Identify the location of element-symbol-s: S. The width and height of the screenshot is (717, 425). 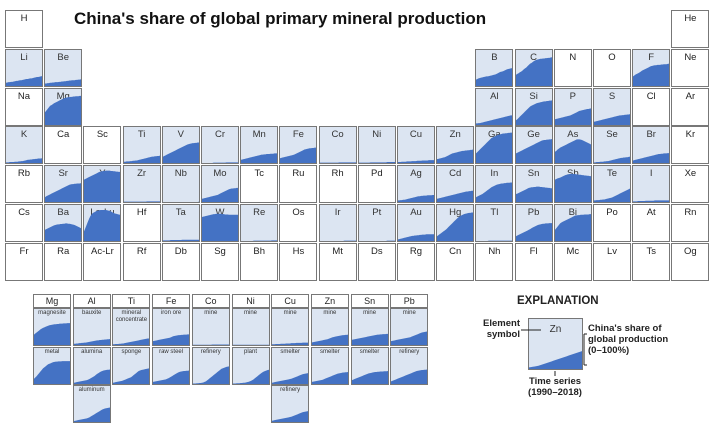
(612, 96).